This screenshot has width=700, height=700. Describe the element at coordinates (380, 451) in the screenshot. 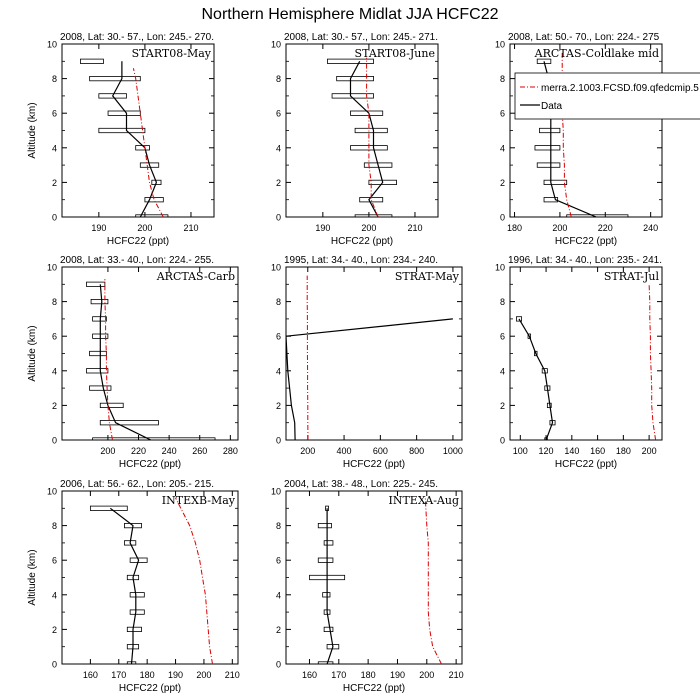

I see `x-tick-label: 600` at that location.